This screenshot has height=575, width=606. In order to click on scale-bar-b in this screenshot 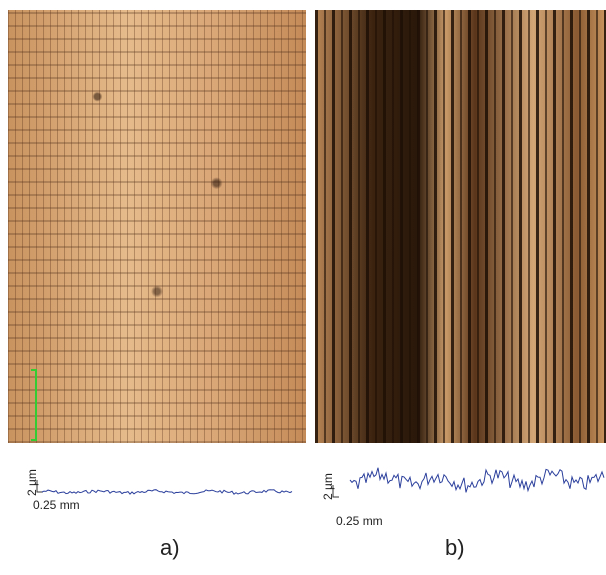, I will do `click(335, 491)`.